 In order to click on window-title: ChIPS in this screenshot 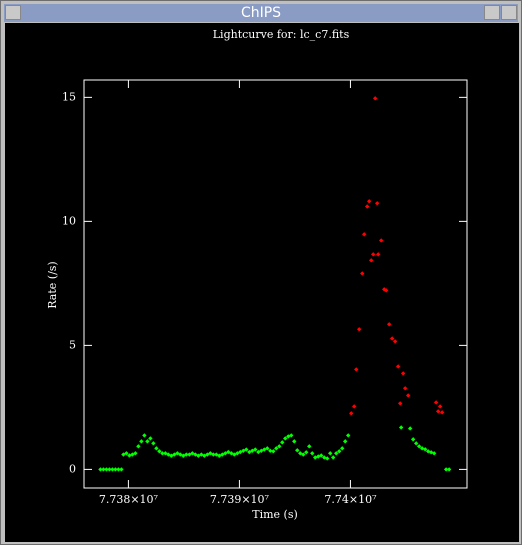, I will do `click(261, 13)`.